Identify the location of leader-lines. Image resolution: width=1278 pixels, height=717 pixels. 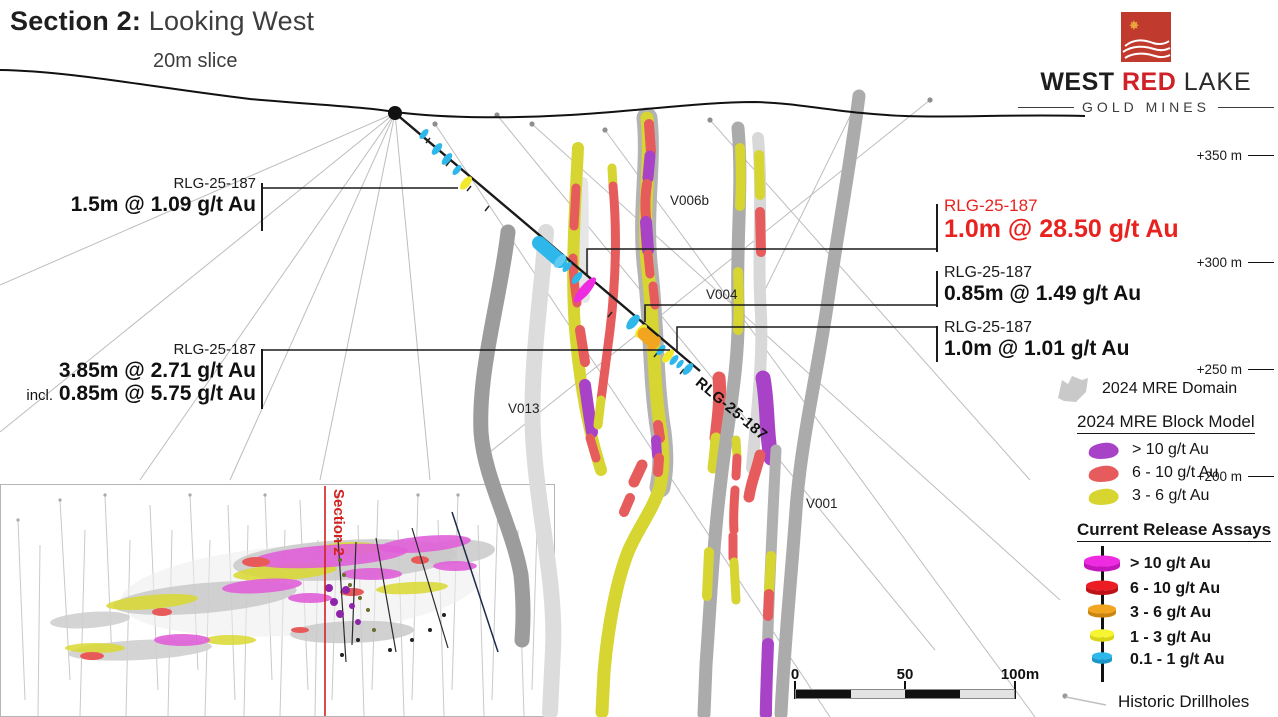
(599, 269).